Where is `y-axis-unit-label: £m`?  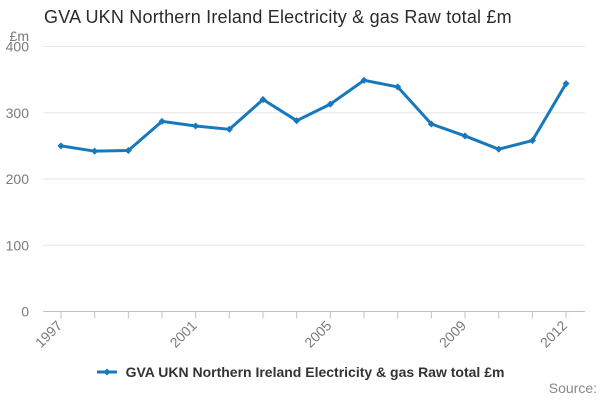 y-axis-unit-label: £m is located at coordinates (19, 36).